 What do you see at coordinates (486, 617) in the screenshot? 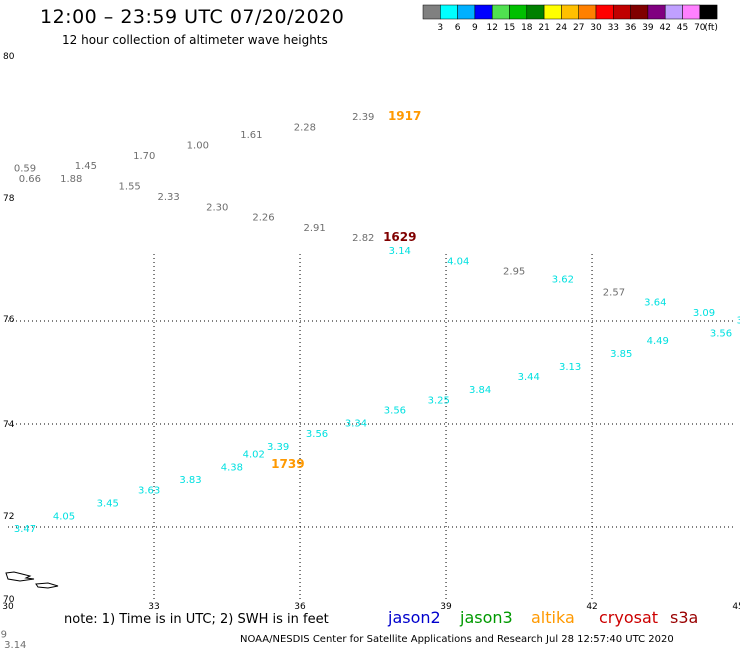
I see `mission-jason3: jason3` at bounding box center [486, 617].